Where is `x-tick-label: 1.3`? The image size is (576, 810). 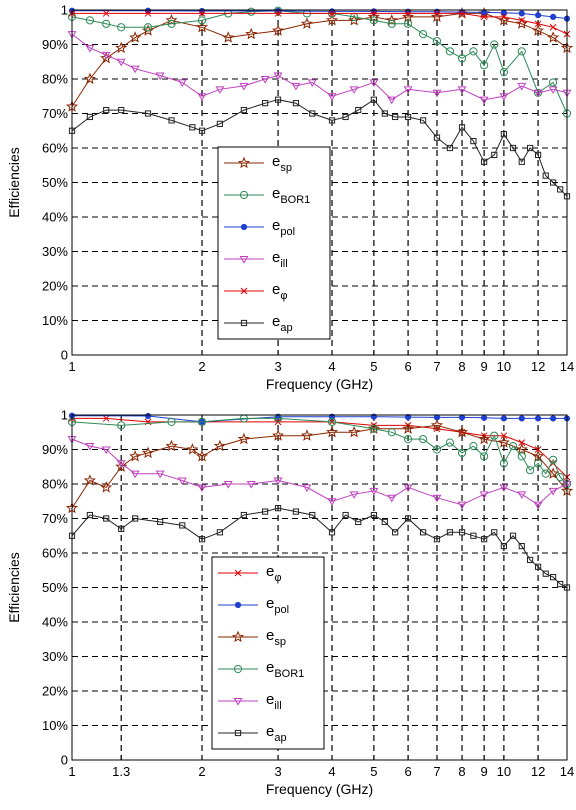 x-tick-label: 1.3 is located at coordinates (121, 771).